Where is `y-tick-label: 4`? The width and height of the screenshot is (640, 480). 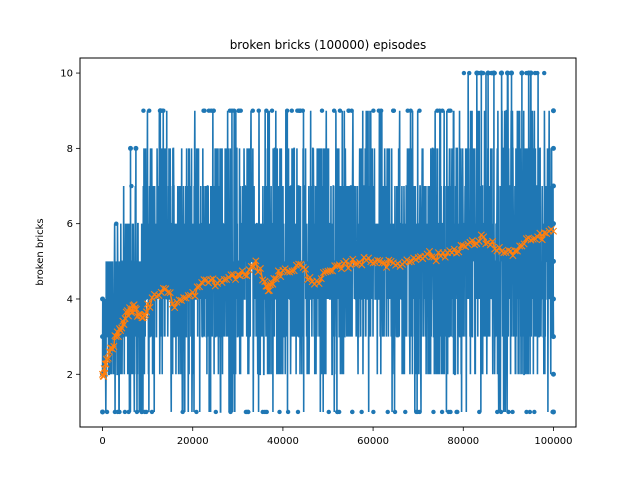
y-tick-label: 4 is located at coordinates (70, 299).